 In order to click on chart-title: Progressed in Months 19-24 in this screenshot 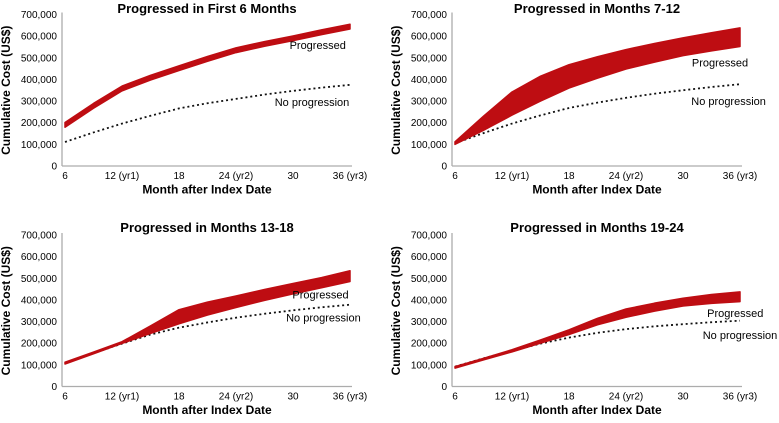, I will do `click(597, 227)`.